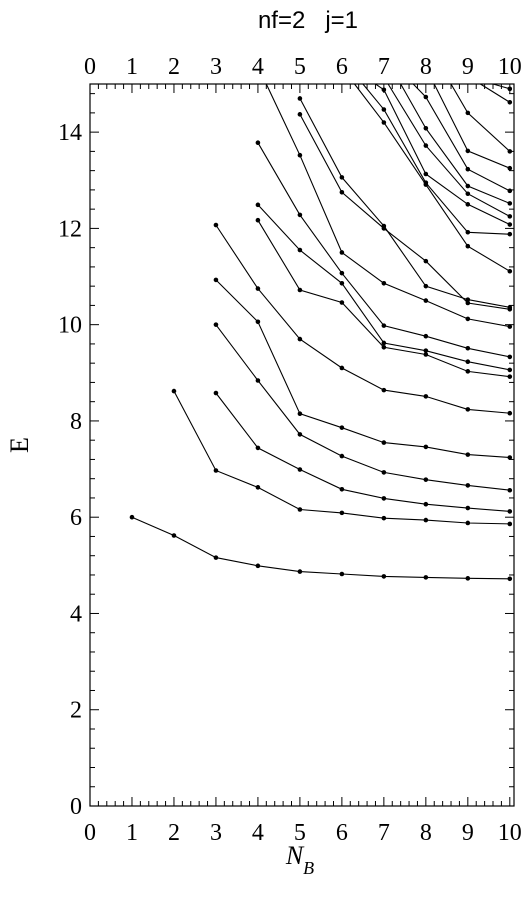 The height and width of the screenshot is (900, 527). What do you see at coordinates (308, 20) in the screenshot?
I see `chart-title: nf=2 j=1` at bounding box center [308, 20].